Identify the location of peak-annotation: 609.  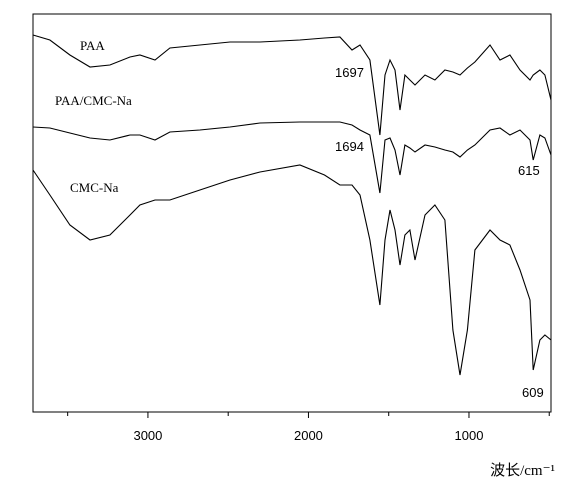
(533, 392).